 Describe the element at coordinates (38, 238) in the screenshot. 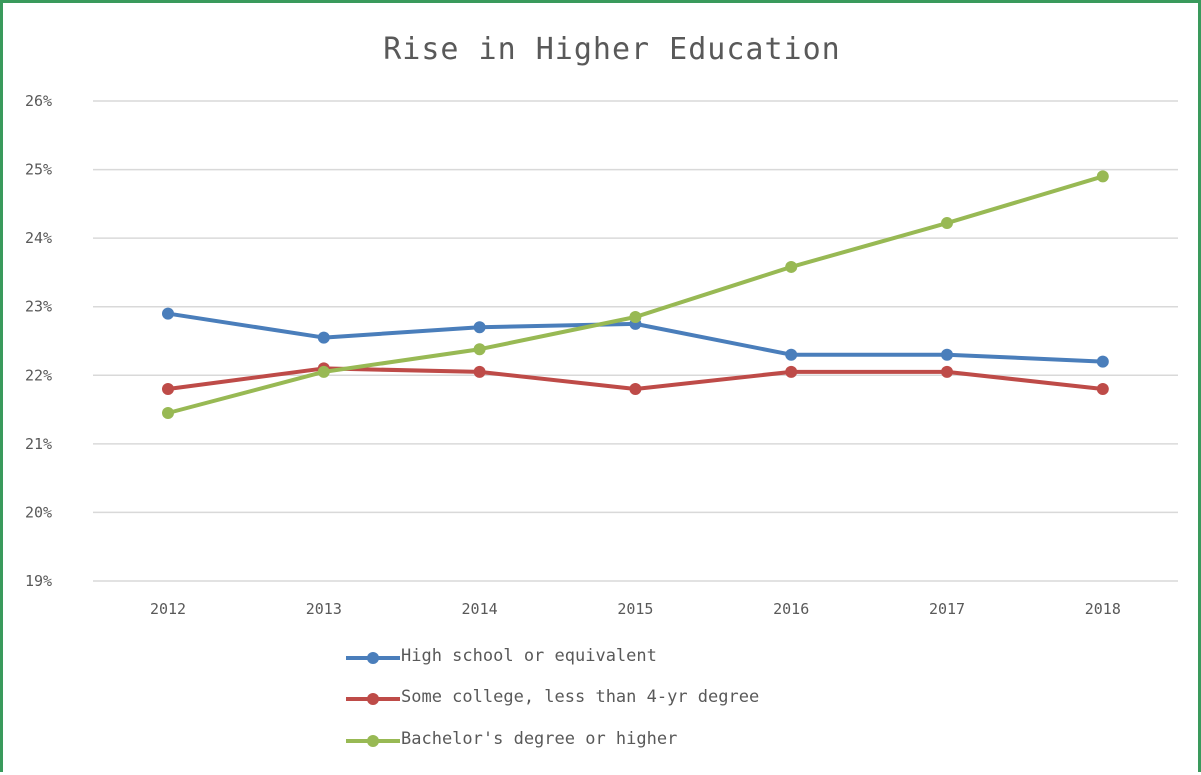

I see `y-tick-label: 24%` at that location.